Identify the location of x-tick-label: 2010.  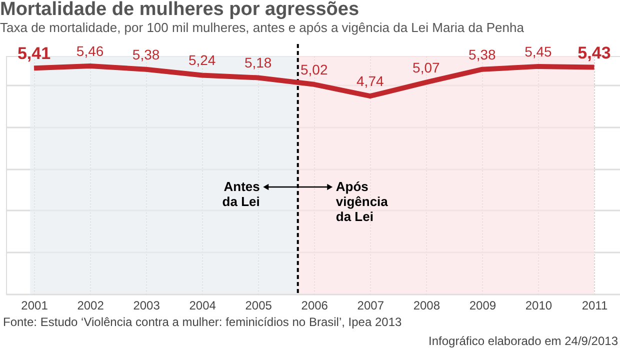
(538, 305).